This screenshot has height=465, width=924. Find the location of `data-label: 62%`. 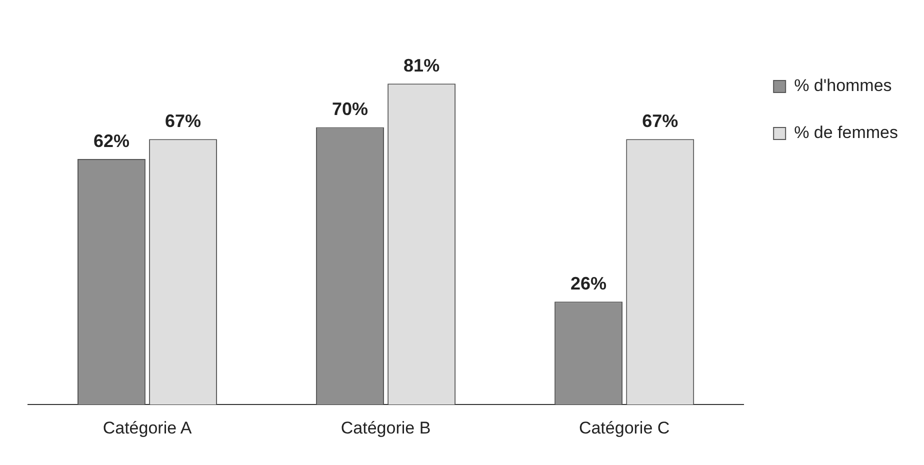

data-label: 62% is located at coordinates (111, 140).